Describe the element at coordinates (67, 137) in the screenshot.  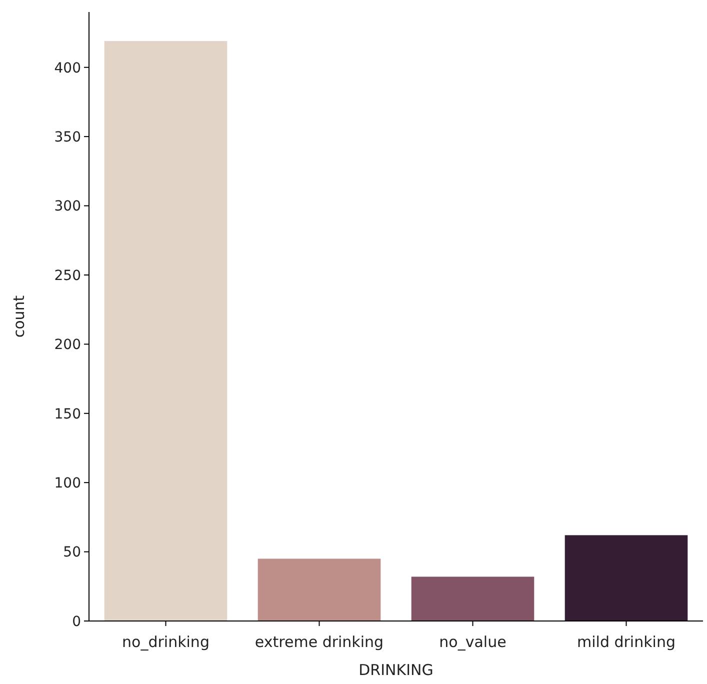
I see `y-tick-label: 350` at that location.